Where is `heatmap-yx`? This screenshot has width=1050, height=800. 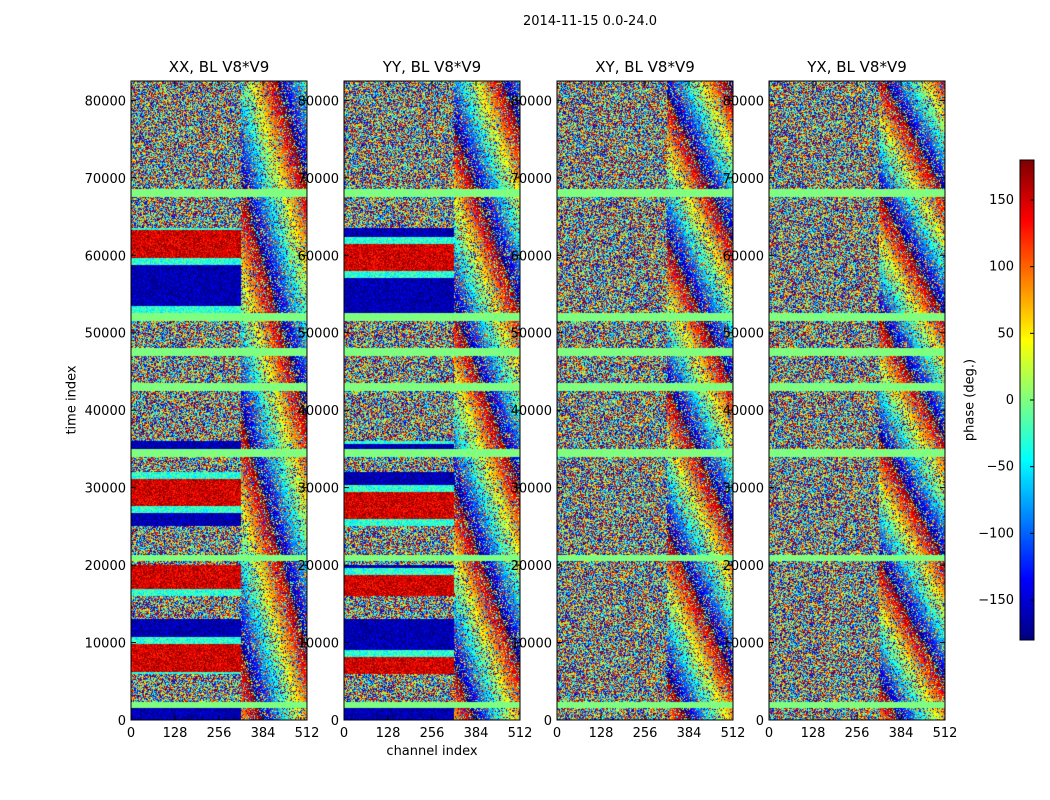
heatmap-yx is located at coordinates (857, 400).